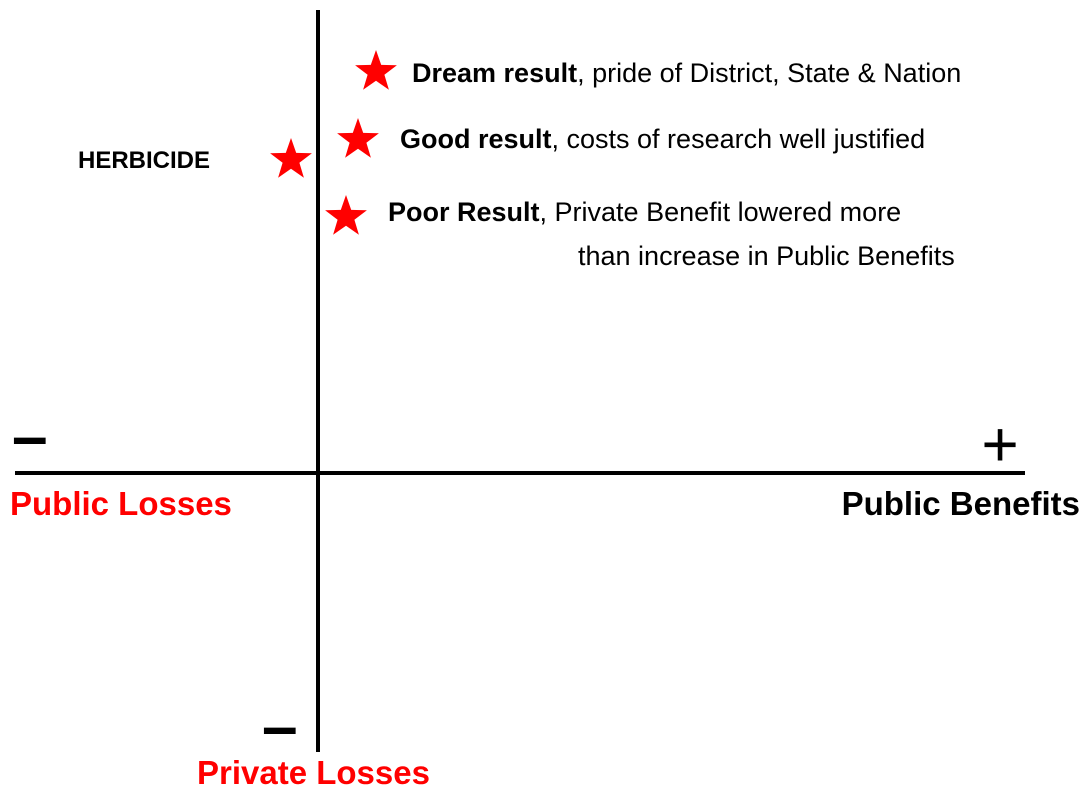  Describe the element at coordinates (464, 212) in the screenshot. I see `outcome-label: Poor Result` at that location.